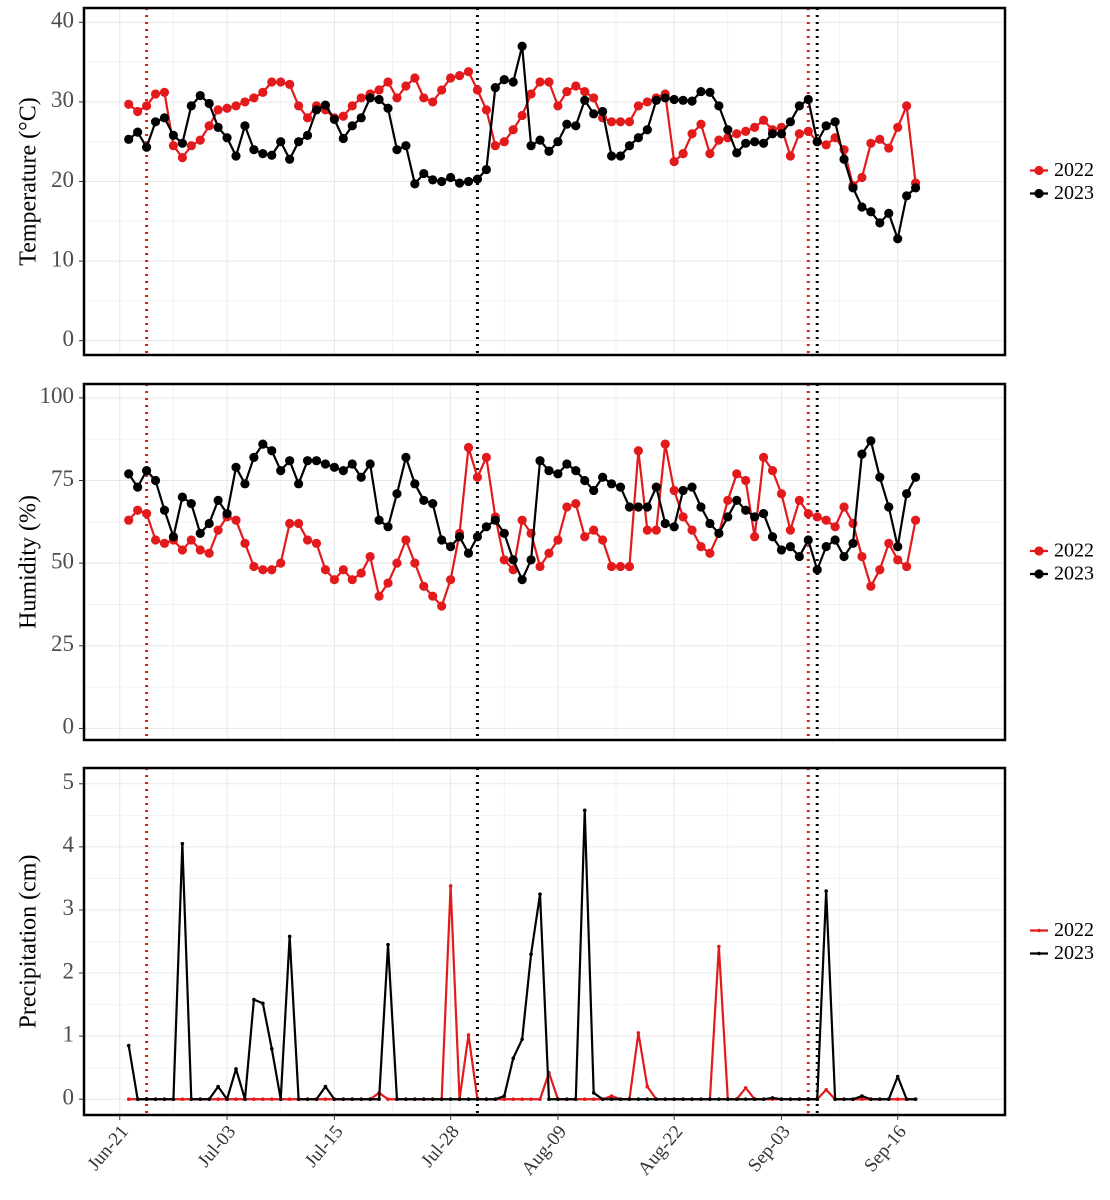 This screenshot has height=1200, width=1110. I want to click on y-tick-label: 20, so click(62, 179).